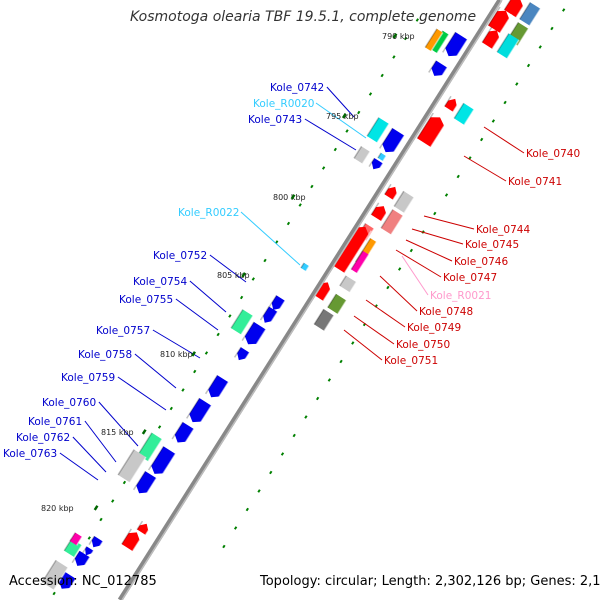  What do you see at coordinates (460, 296) in the screenshot?
I see `gene-label-kole-r0021: Kole_R0021` at bounding box center [460, 296].